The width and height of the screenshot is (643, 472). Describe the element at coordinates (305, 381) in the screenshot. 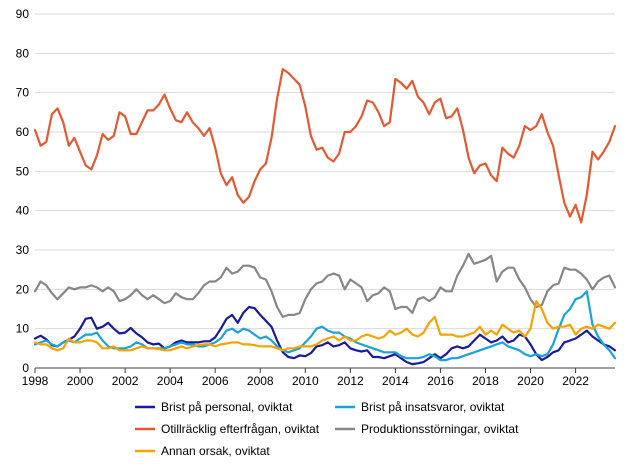

I see `x-tick-label: 2010` at that location.